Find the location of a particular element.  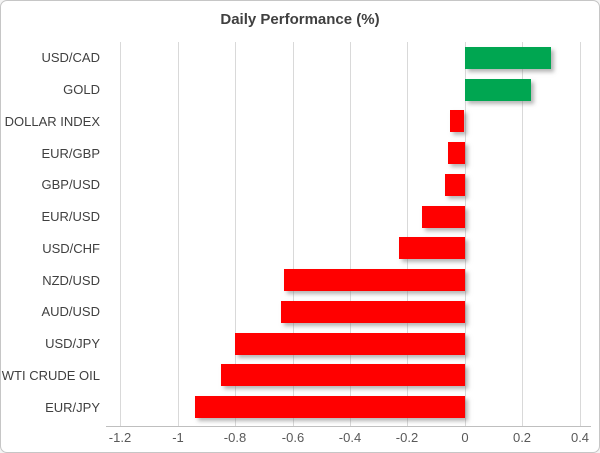

bar-eur-gbp is located at coordinates (456, 153).